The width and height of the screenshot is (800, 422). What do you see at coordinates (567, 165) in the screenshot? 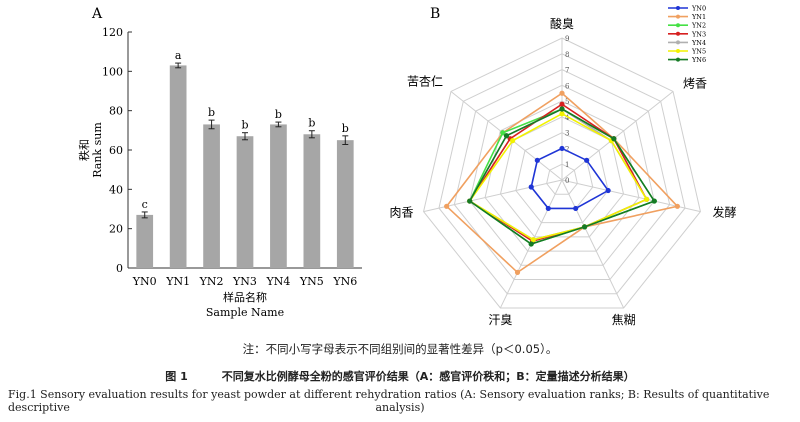
I see `radial-tick-label: 1` at bounding box center [567, 165].